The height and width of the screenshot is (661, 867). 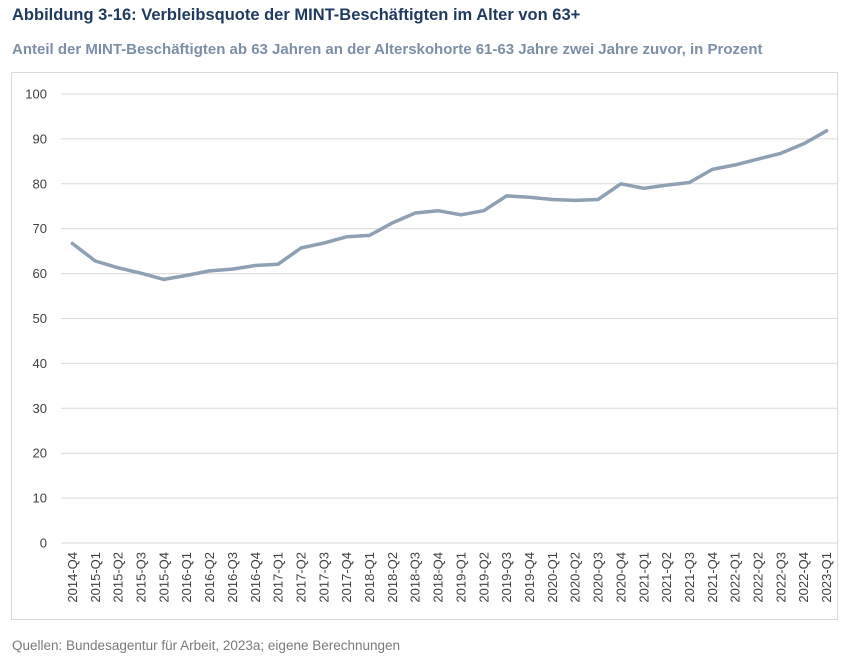 I want to click on x-tick-label: 2019-Q4, so click(x=529, y=577).